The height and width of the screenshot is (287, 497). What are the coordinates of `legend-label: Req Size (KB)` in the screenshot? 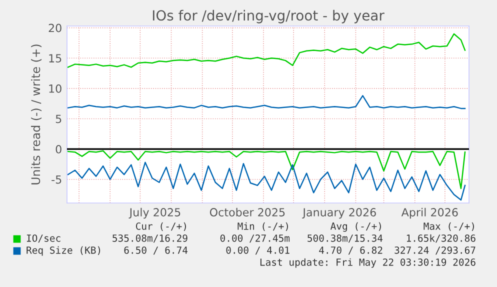 It's located at (63, 251).